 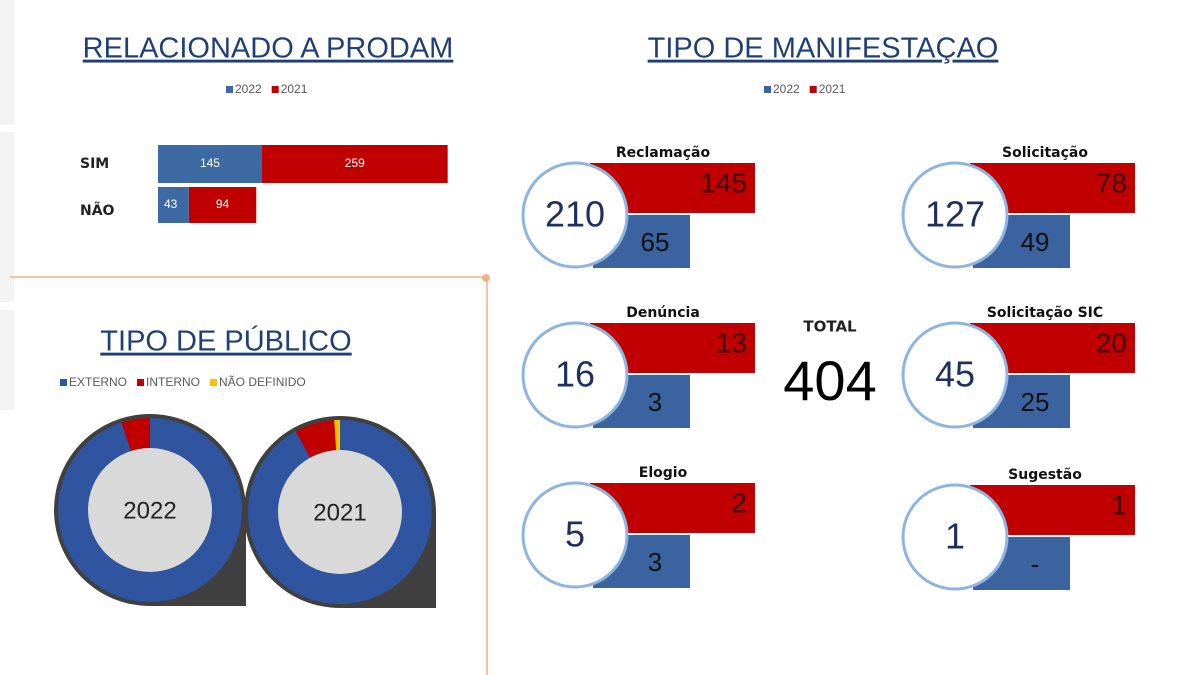 I want to click on total-value: 1, so click(x=955, y=536).